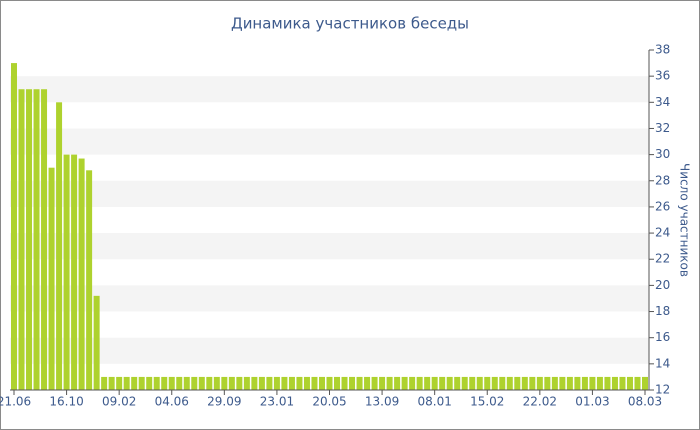 This screenshot has height=430, width=700. I want to click on y-tick-label: 38, so click(662, 50).